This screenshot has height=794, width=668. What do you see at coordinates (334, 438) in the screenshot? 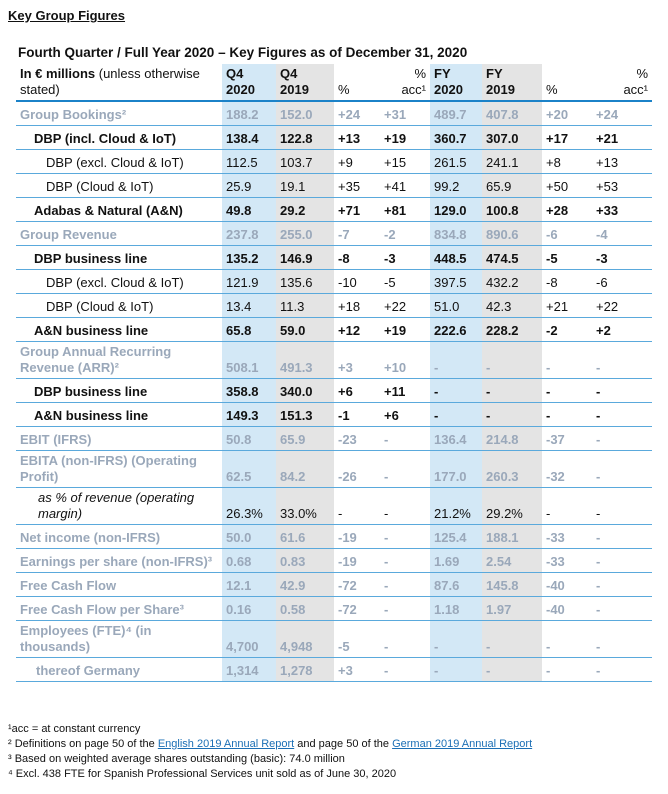
I see `table-row: EBIT (IFRS) 50.8 65.9 -23-136.4 214.8 -37-` at bounding box center [334, 438].